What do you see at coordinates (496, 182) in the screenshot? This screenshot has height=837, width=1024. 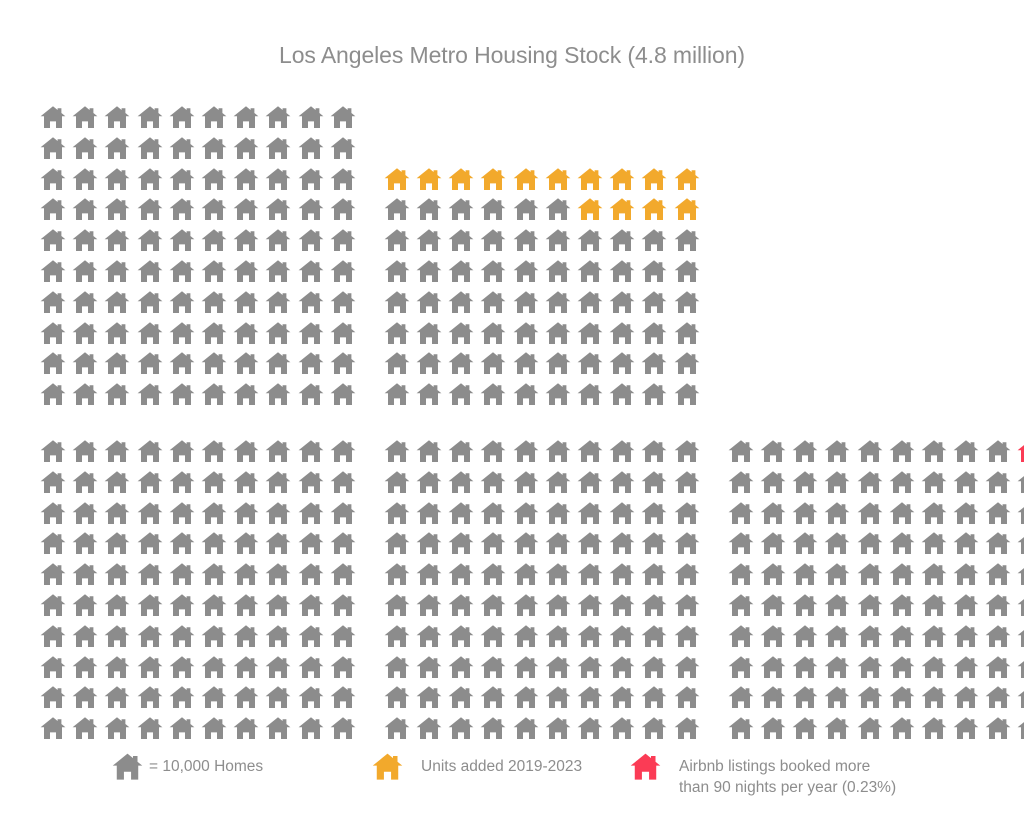 I see `house-icon-yellow` at bounding box center [496, 182].